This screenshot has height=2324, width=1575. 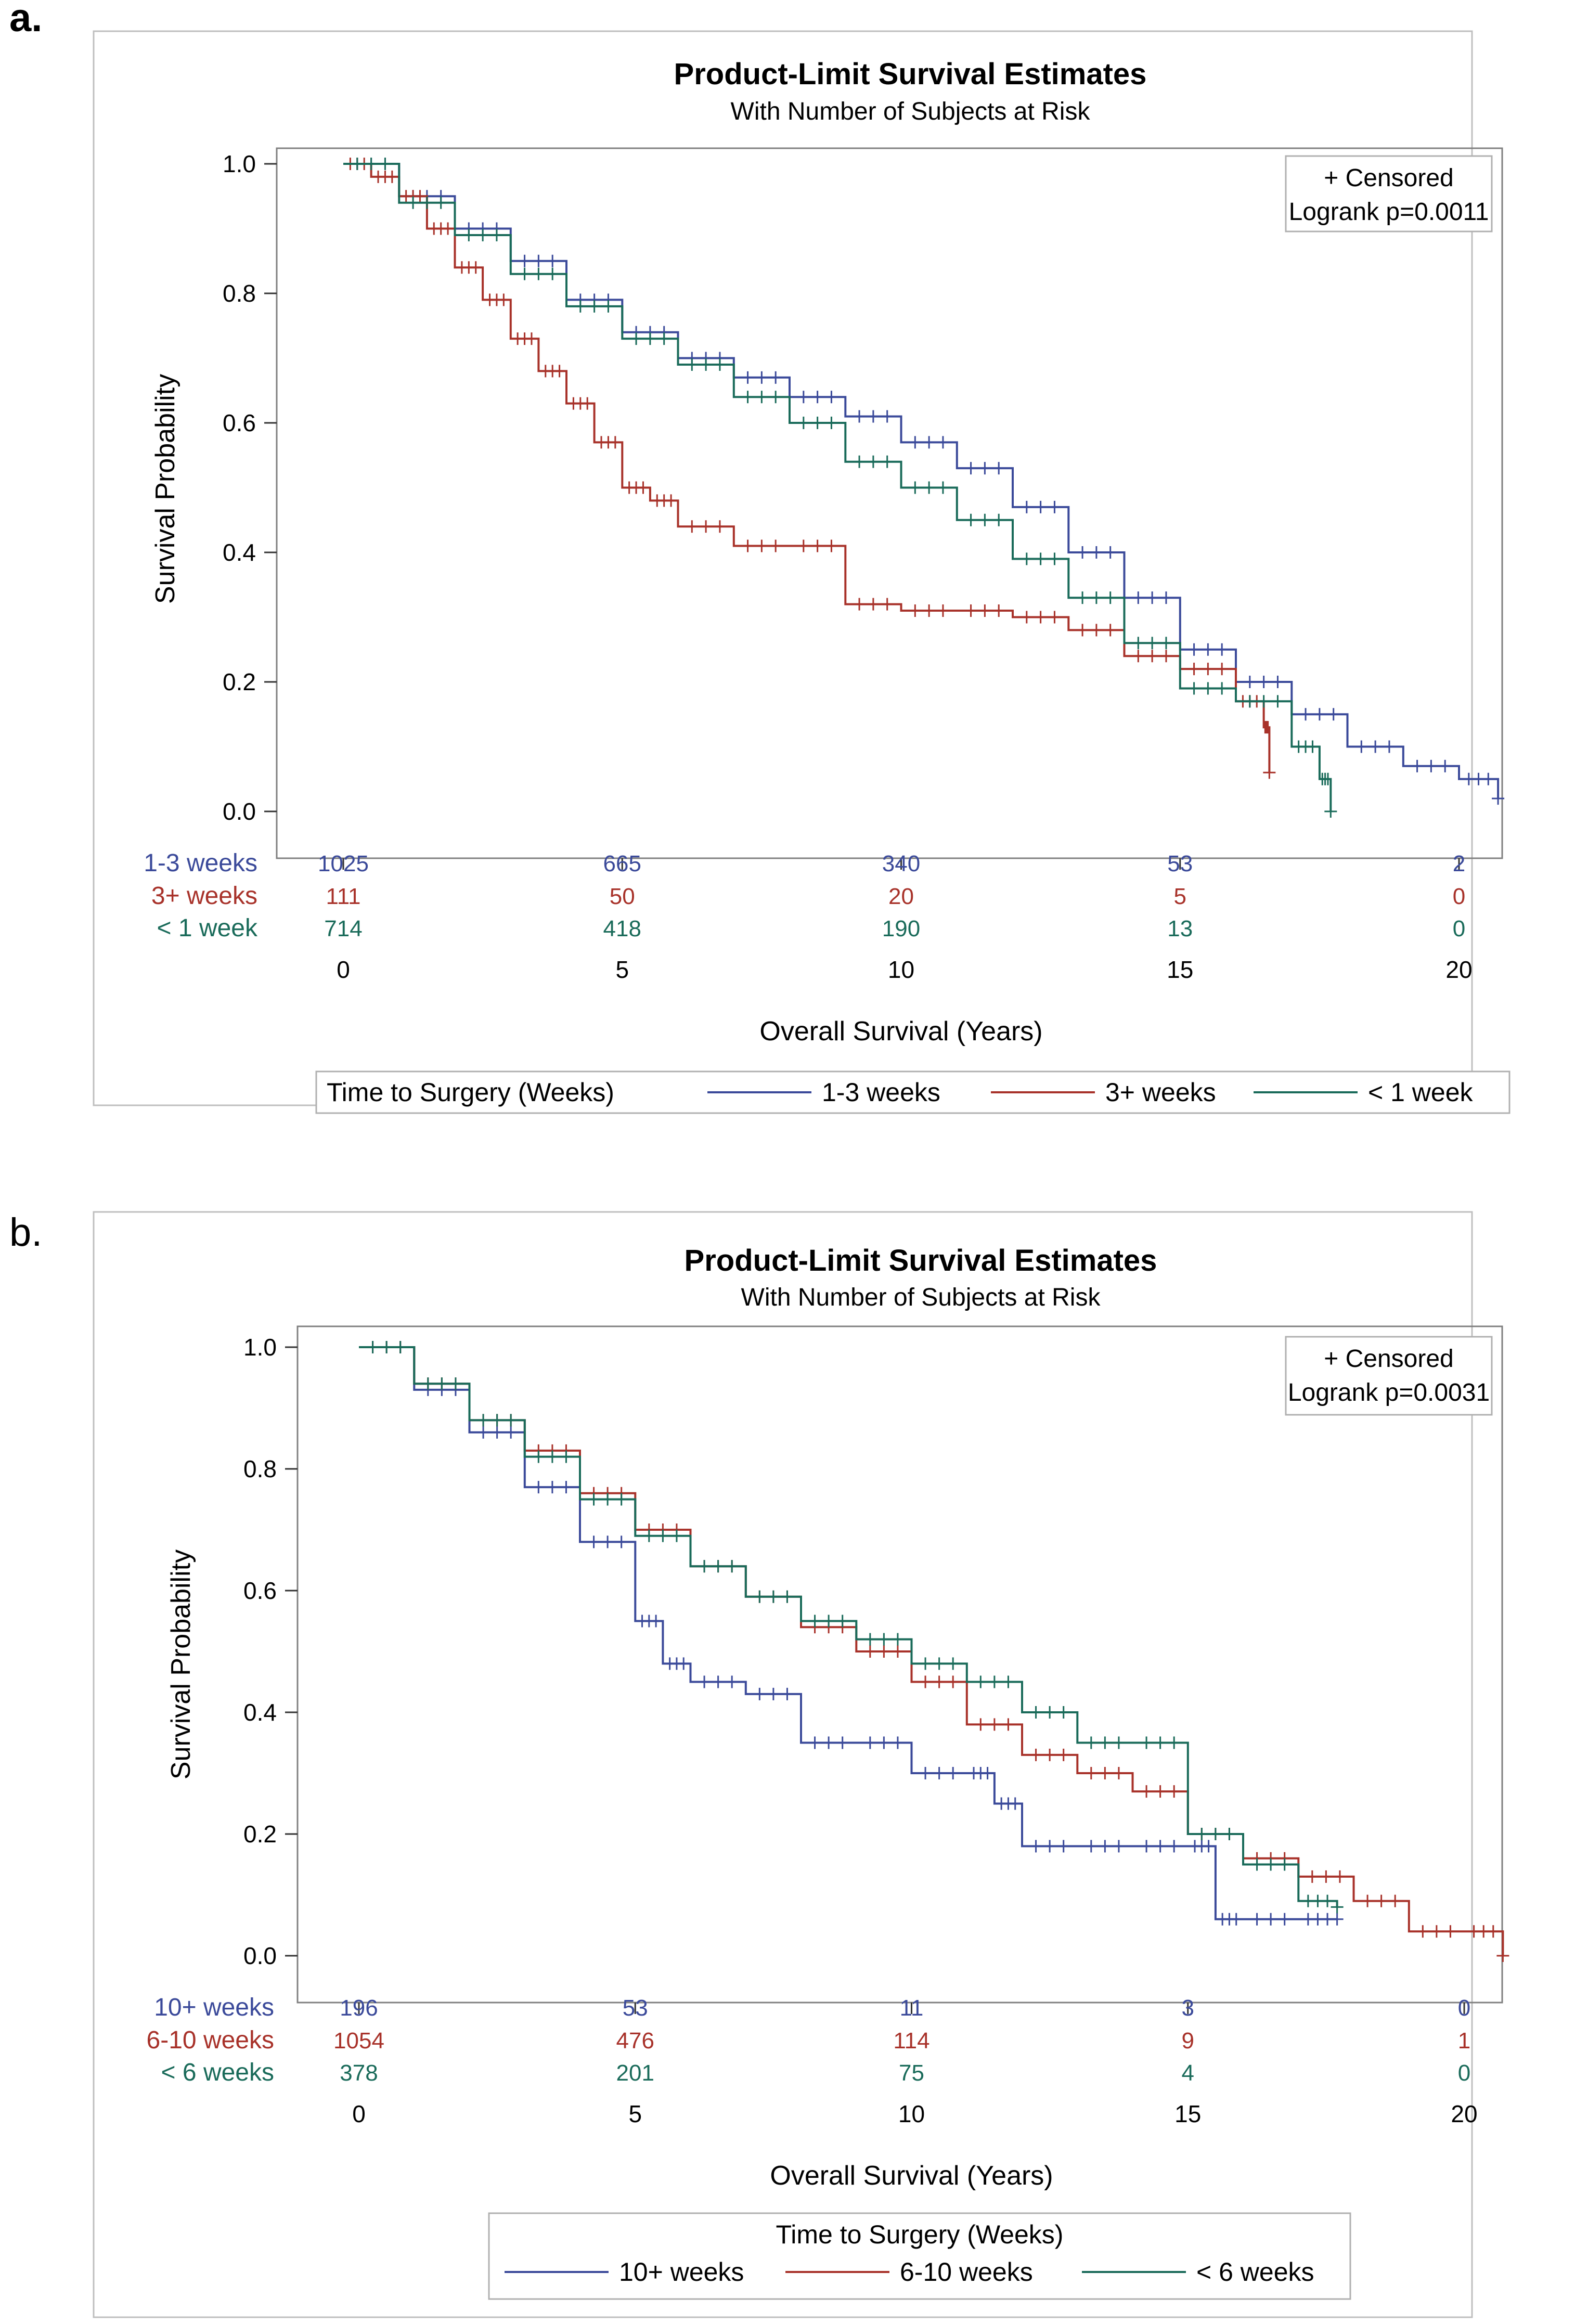 What do you see at coordinates (343, 896) in the screenshot?
I see `at-risk-count: 111` at bounding box center [343, 896].